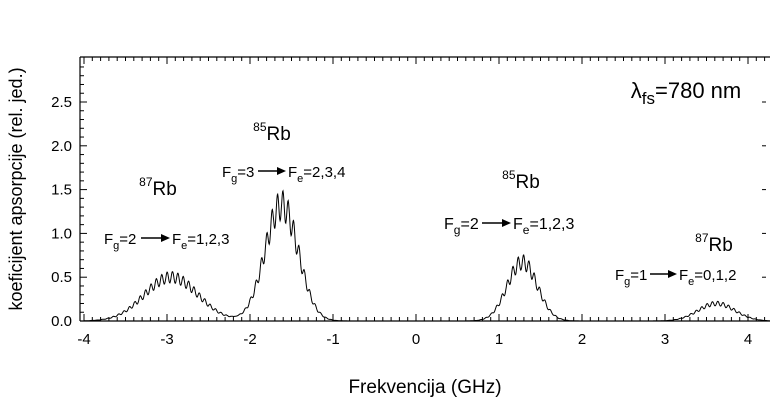 This screenshot has height=399, width=770. Describe the element at coordinates (672, 274) in the screenshot. I see `transition-arrowhead-87rb-right` at that location.